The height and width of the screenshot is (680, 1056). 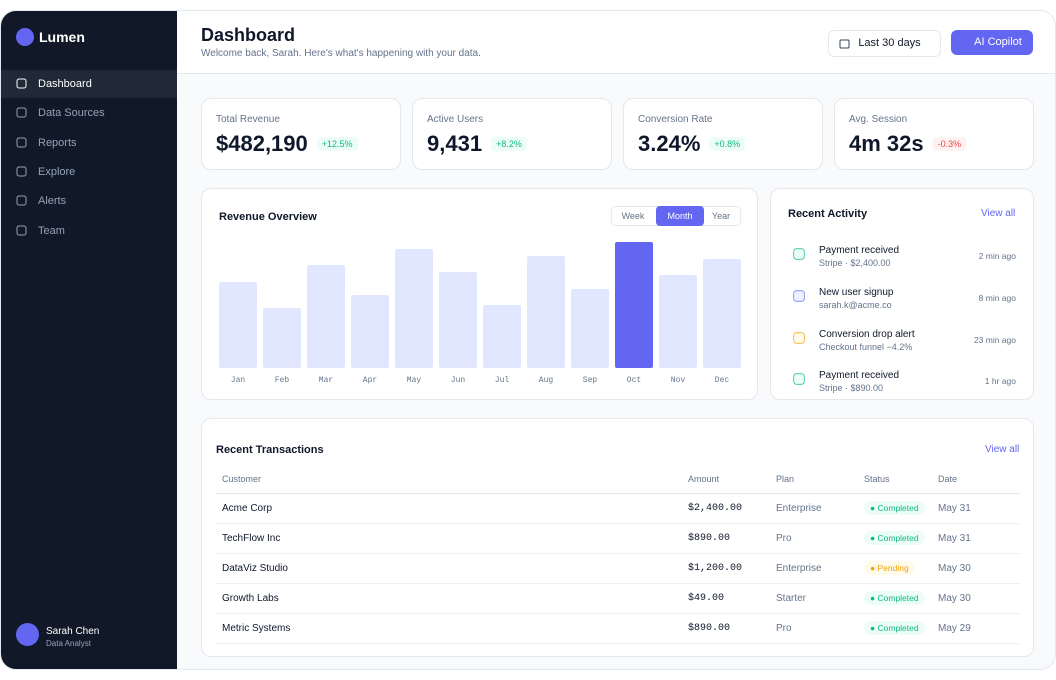 What do you see at coordinates (954, 538) in the screenshot?
I see `cell-text: May 31` at bounding box center [954, 538].